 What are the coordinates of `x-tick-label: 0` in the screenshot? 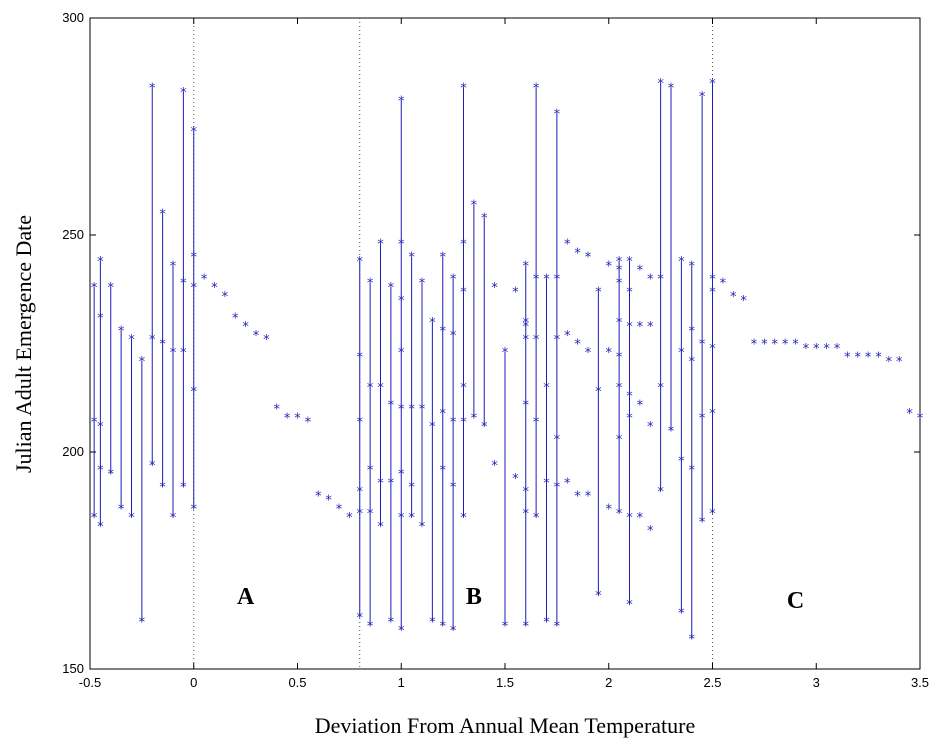 It's located at (193, 682).